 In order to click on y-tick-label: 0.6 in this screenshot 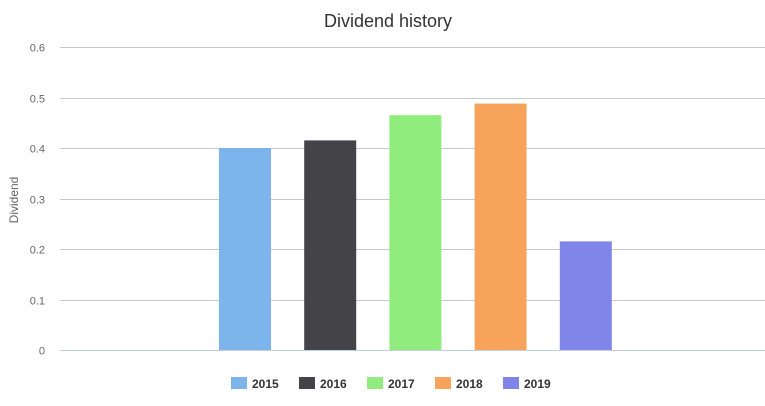, I will do `click(37, 49)`.